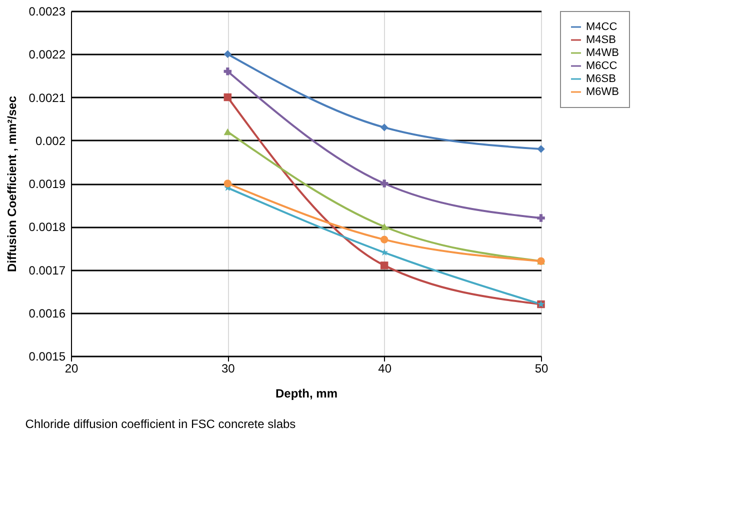 Image resolution: width=743 pixels, height=506 pixels. Describe the element at coordinates (601, 79) in the screenshot. I see `legend-label: M6SB` at that location.